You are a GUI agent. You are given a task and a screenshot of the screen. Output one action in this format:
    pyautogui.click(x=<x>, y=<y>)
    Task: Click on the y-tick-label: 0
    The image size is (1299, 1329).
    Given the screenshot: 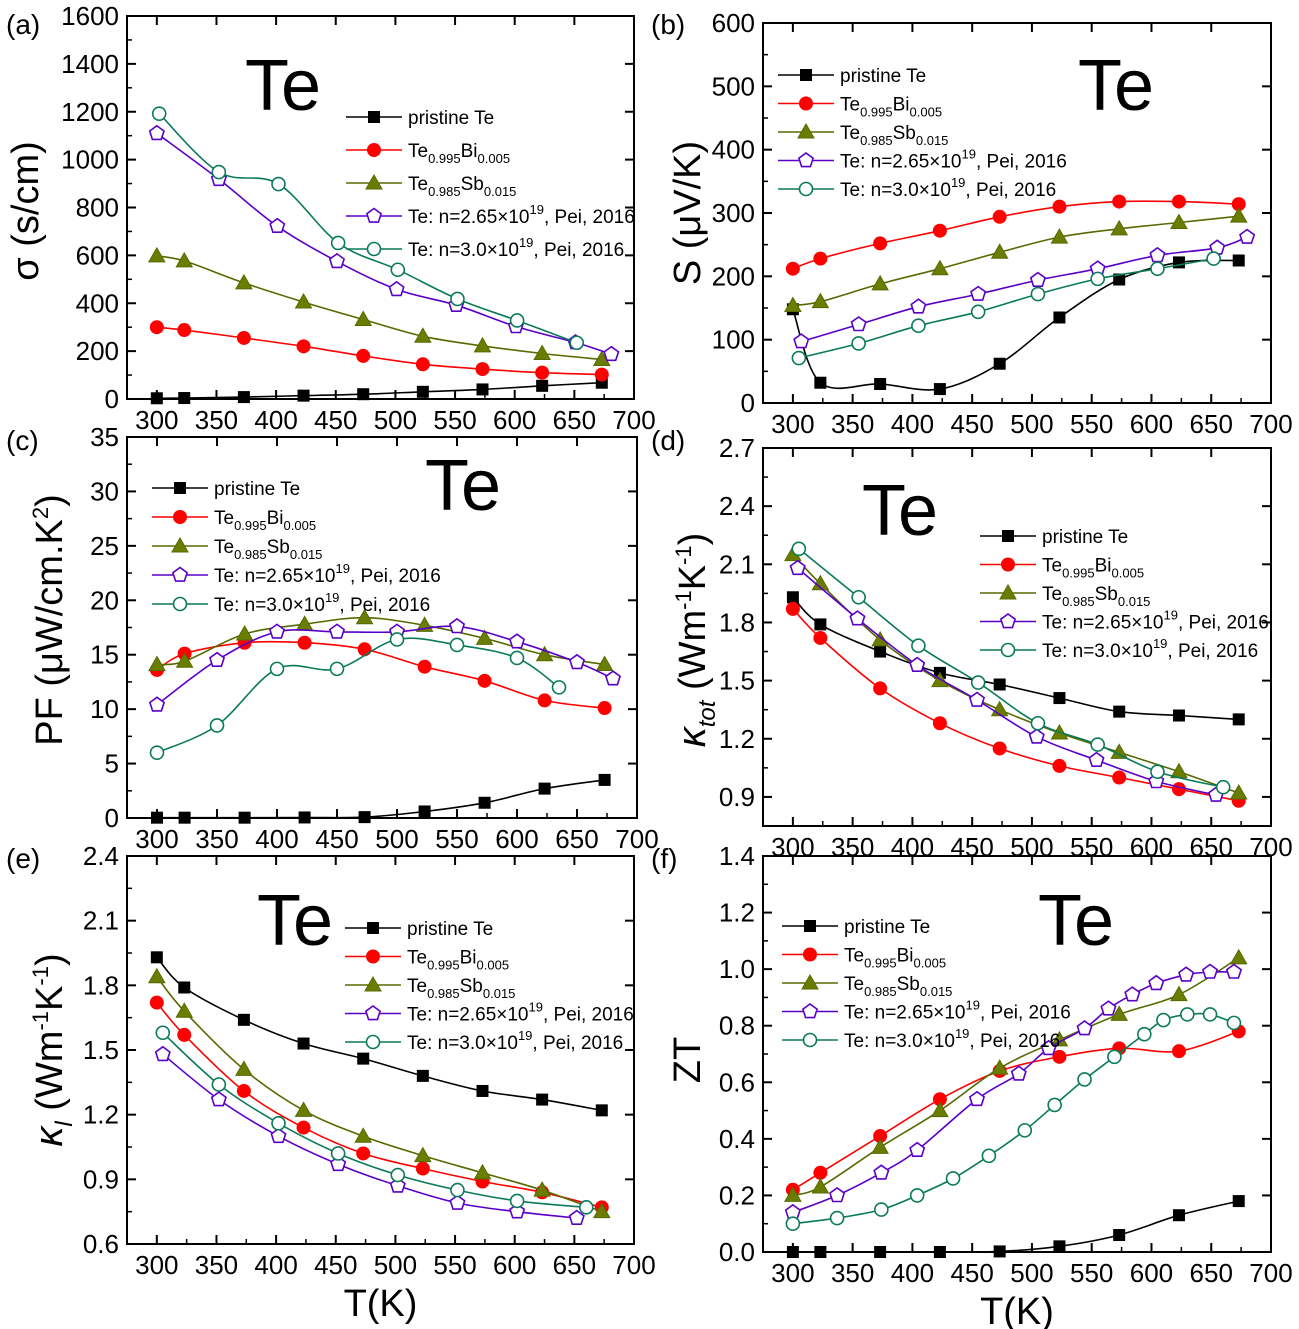 What is the action you would take?
    pyautogui.click(x=748, y=403)
    